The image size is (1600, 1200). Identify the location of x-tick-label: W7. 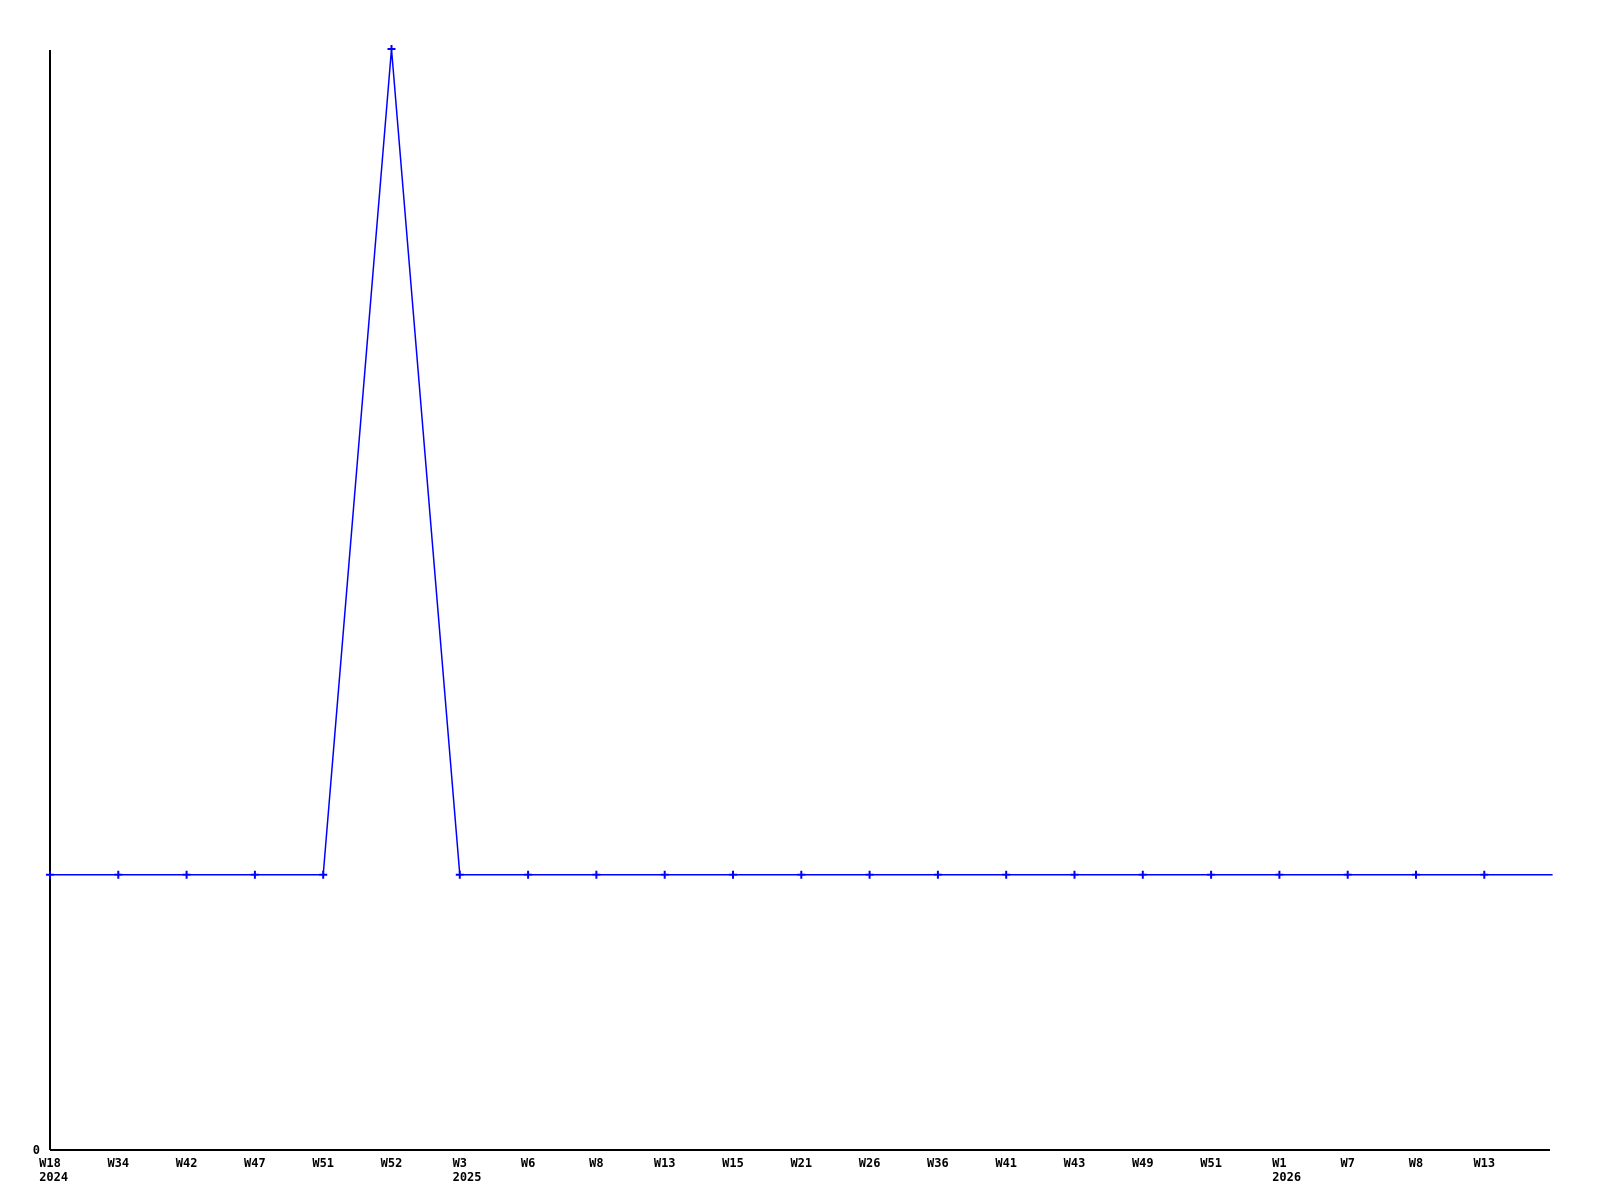
(1347, 1163).